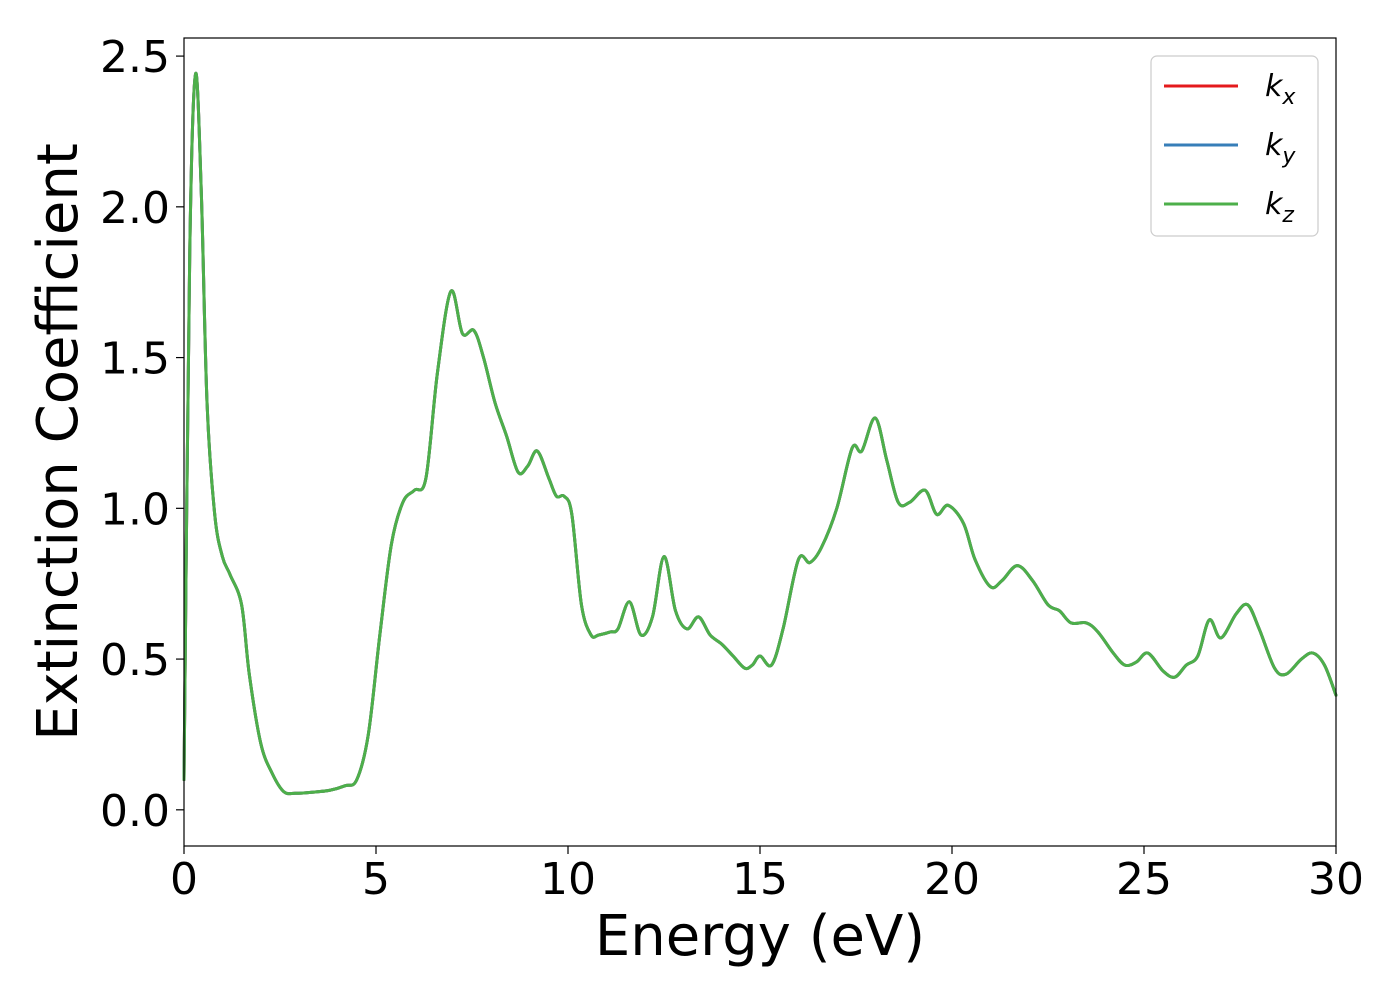 The height and width of the screenshot is (1000, 1400). What do you see at coordinates (135, 509) in the screenshot?
I see `y-tick-label: 1.0` at bounding box center [135, 509].